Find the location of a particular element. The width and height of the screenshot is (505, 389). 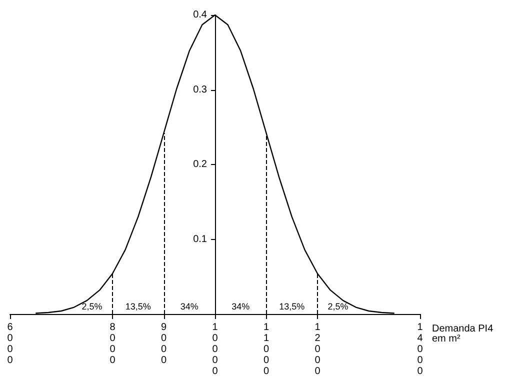

y-tick-label: 0.1 is located at coordinates (200, 239).